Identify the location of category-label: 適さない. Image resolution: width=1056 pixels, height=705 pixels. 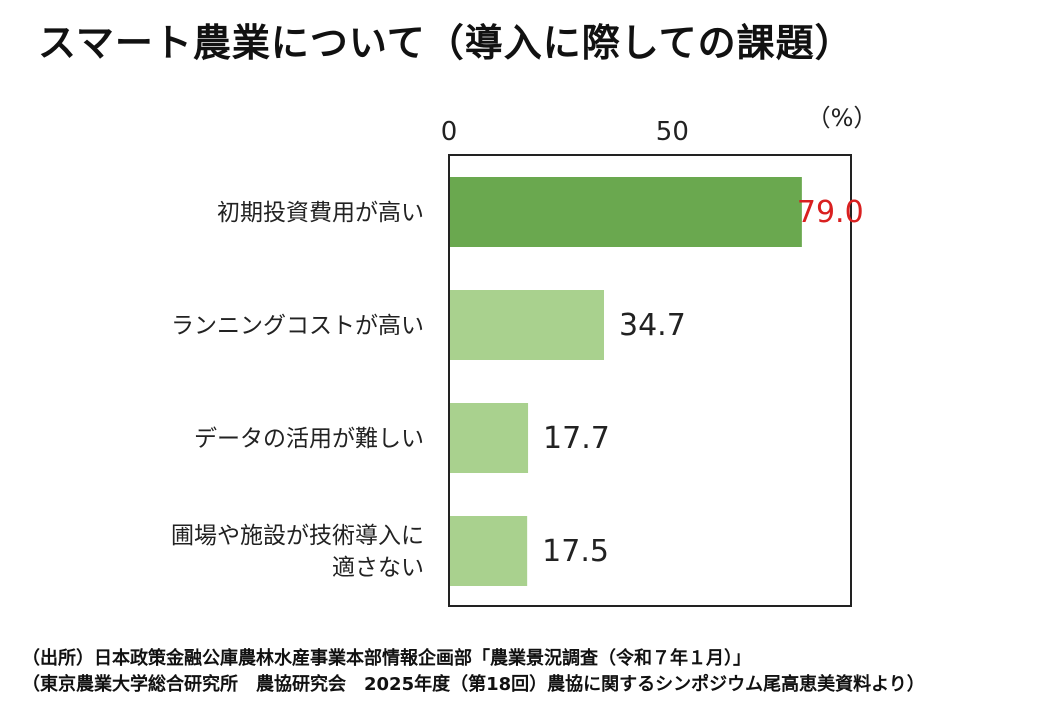
(378, 568).